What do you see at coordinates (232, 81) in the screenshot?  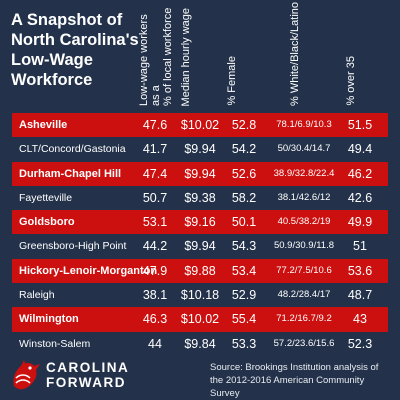 I see `column-header-female: % Female` at bounding box center [232, 81].